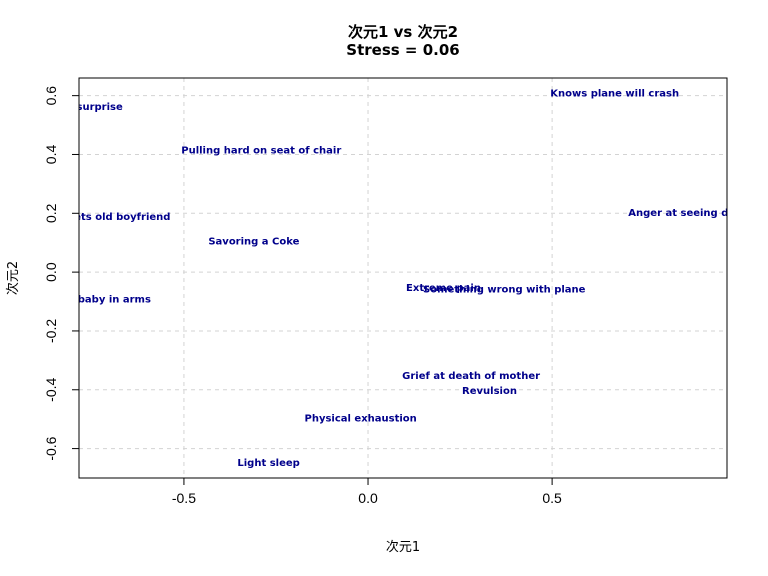 This screenshot has height=576, width=768. What do you see at coordinates (614, 94) in the screenshot?
I see `point-label: Knows plane will crash` at bounding box center [614, 94].